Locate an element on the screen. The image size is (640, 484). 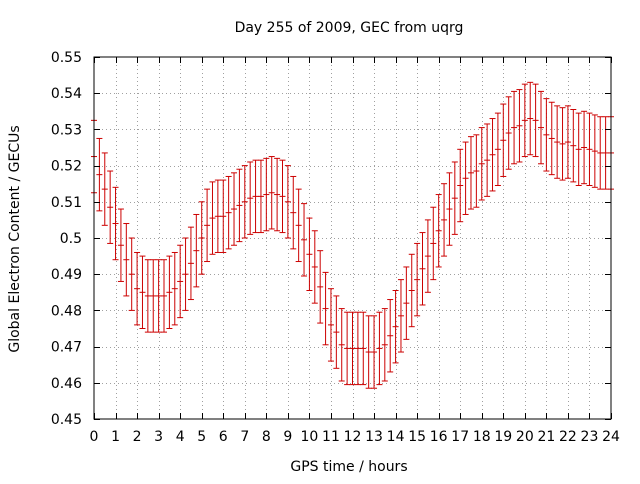
x-tick-label: 12 is located at coordinates (353, 437).